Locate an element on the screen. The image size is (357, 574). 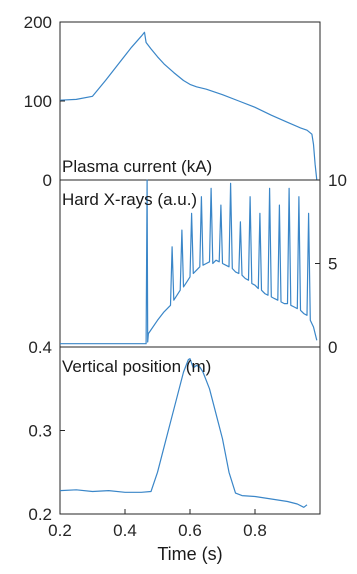
time-x-tick-label: 0.4 is located at coordinates (125, 530).